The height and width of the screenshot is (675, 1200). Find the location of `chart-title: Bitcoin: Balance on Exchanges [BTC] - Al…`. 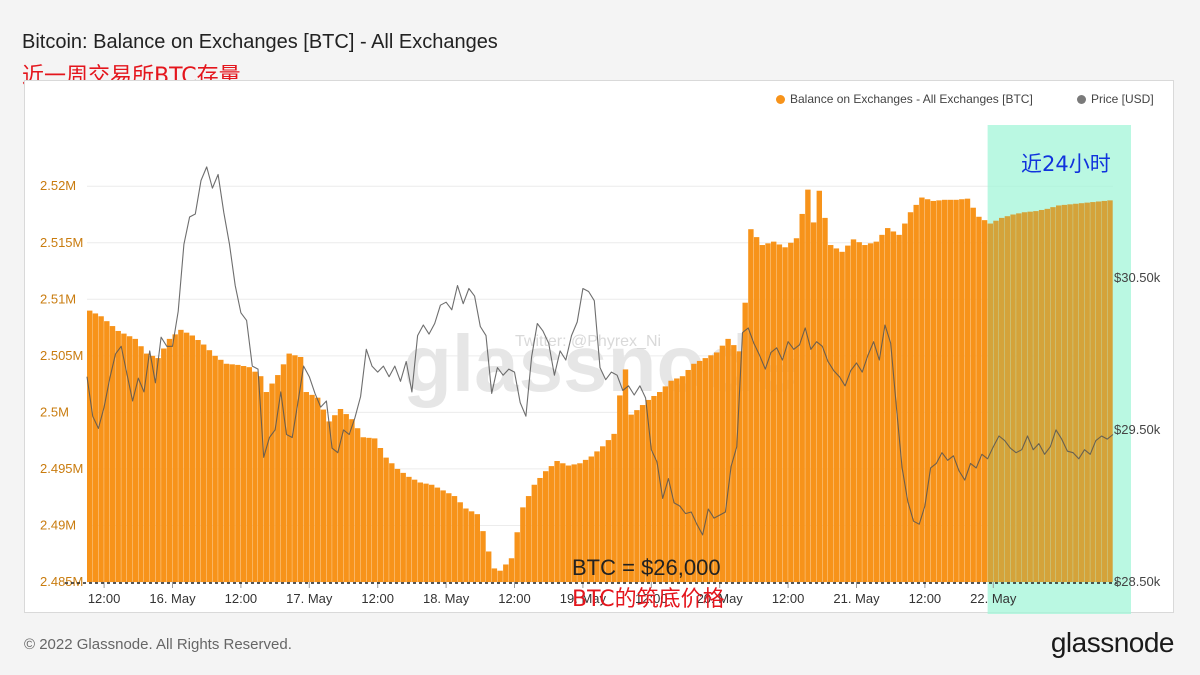

chart-title: Bitcoin: Balance on Exchanges [BTC] - Al… is located at coordinates (260, 42).